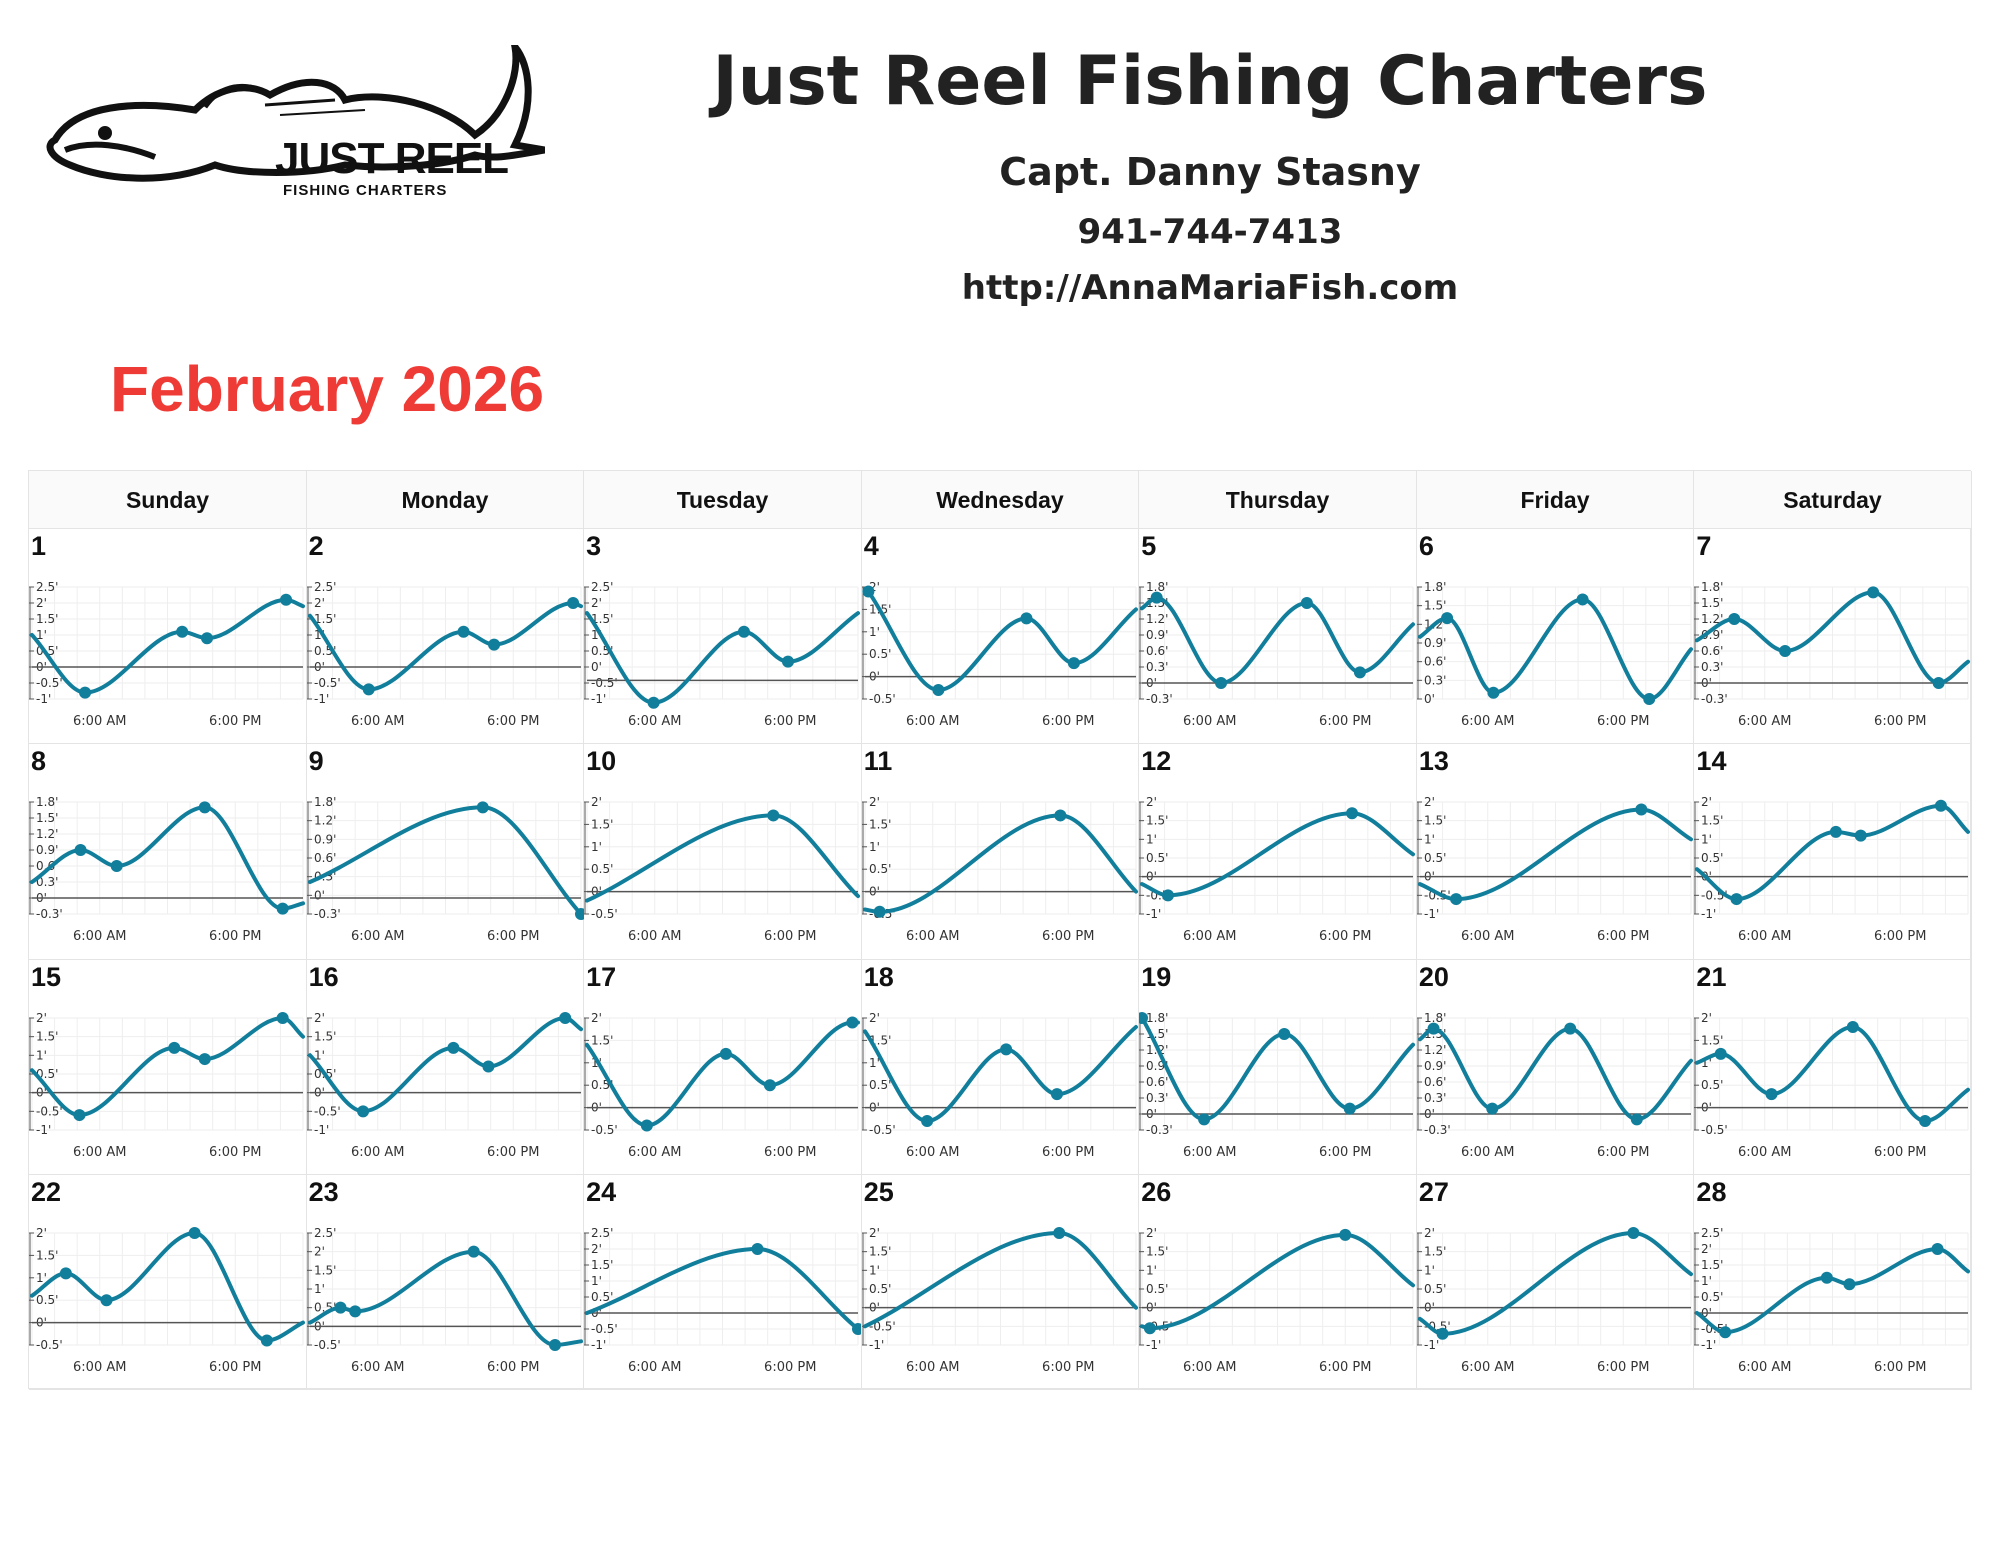 The width and height of the screenshot is (2000, 1545). I want to click on day-number: 14, so click(1711, 761).